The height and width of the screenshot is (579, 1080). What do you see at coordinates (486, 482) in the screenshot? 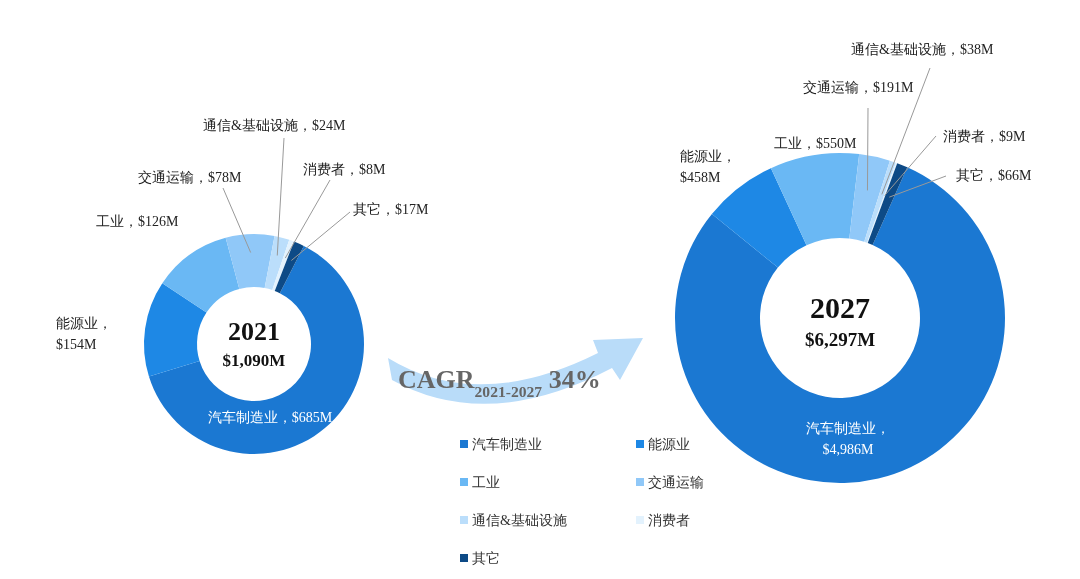
I see `legend-label: 工业` at bounding box center [486, 482].